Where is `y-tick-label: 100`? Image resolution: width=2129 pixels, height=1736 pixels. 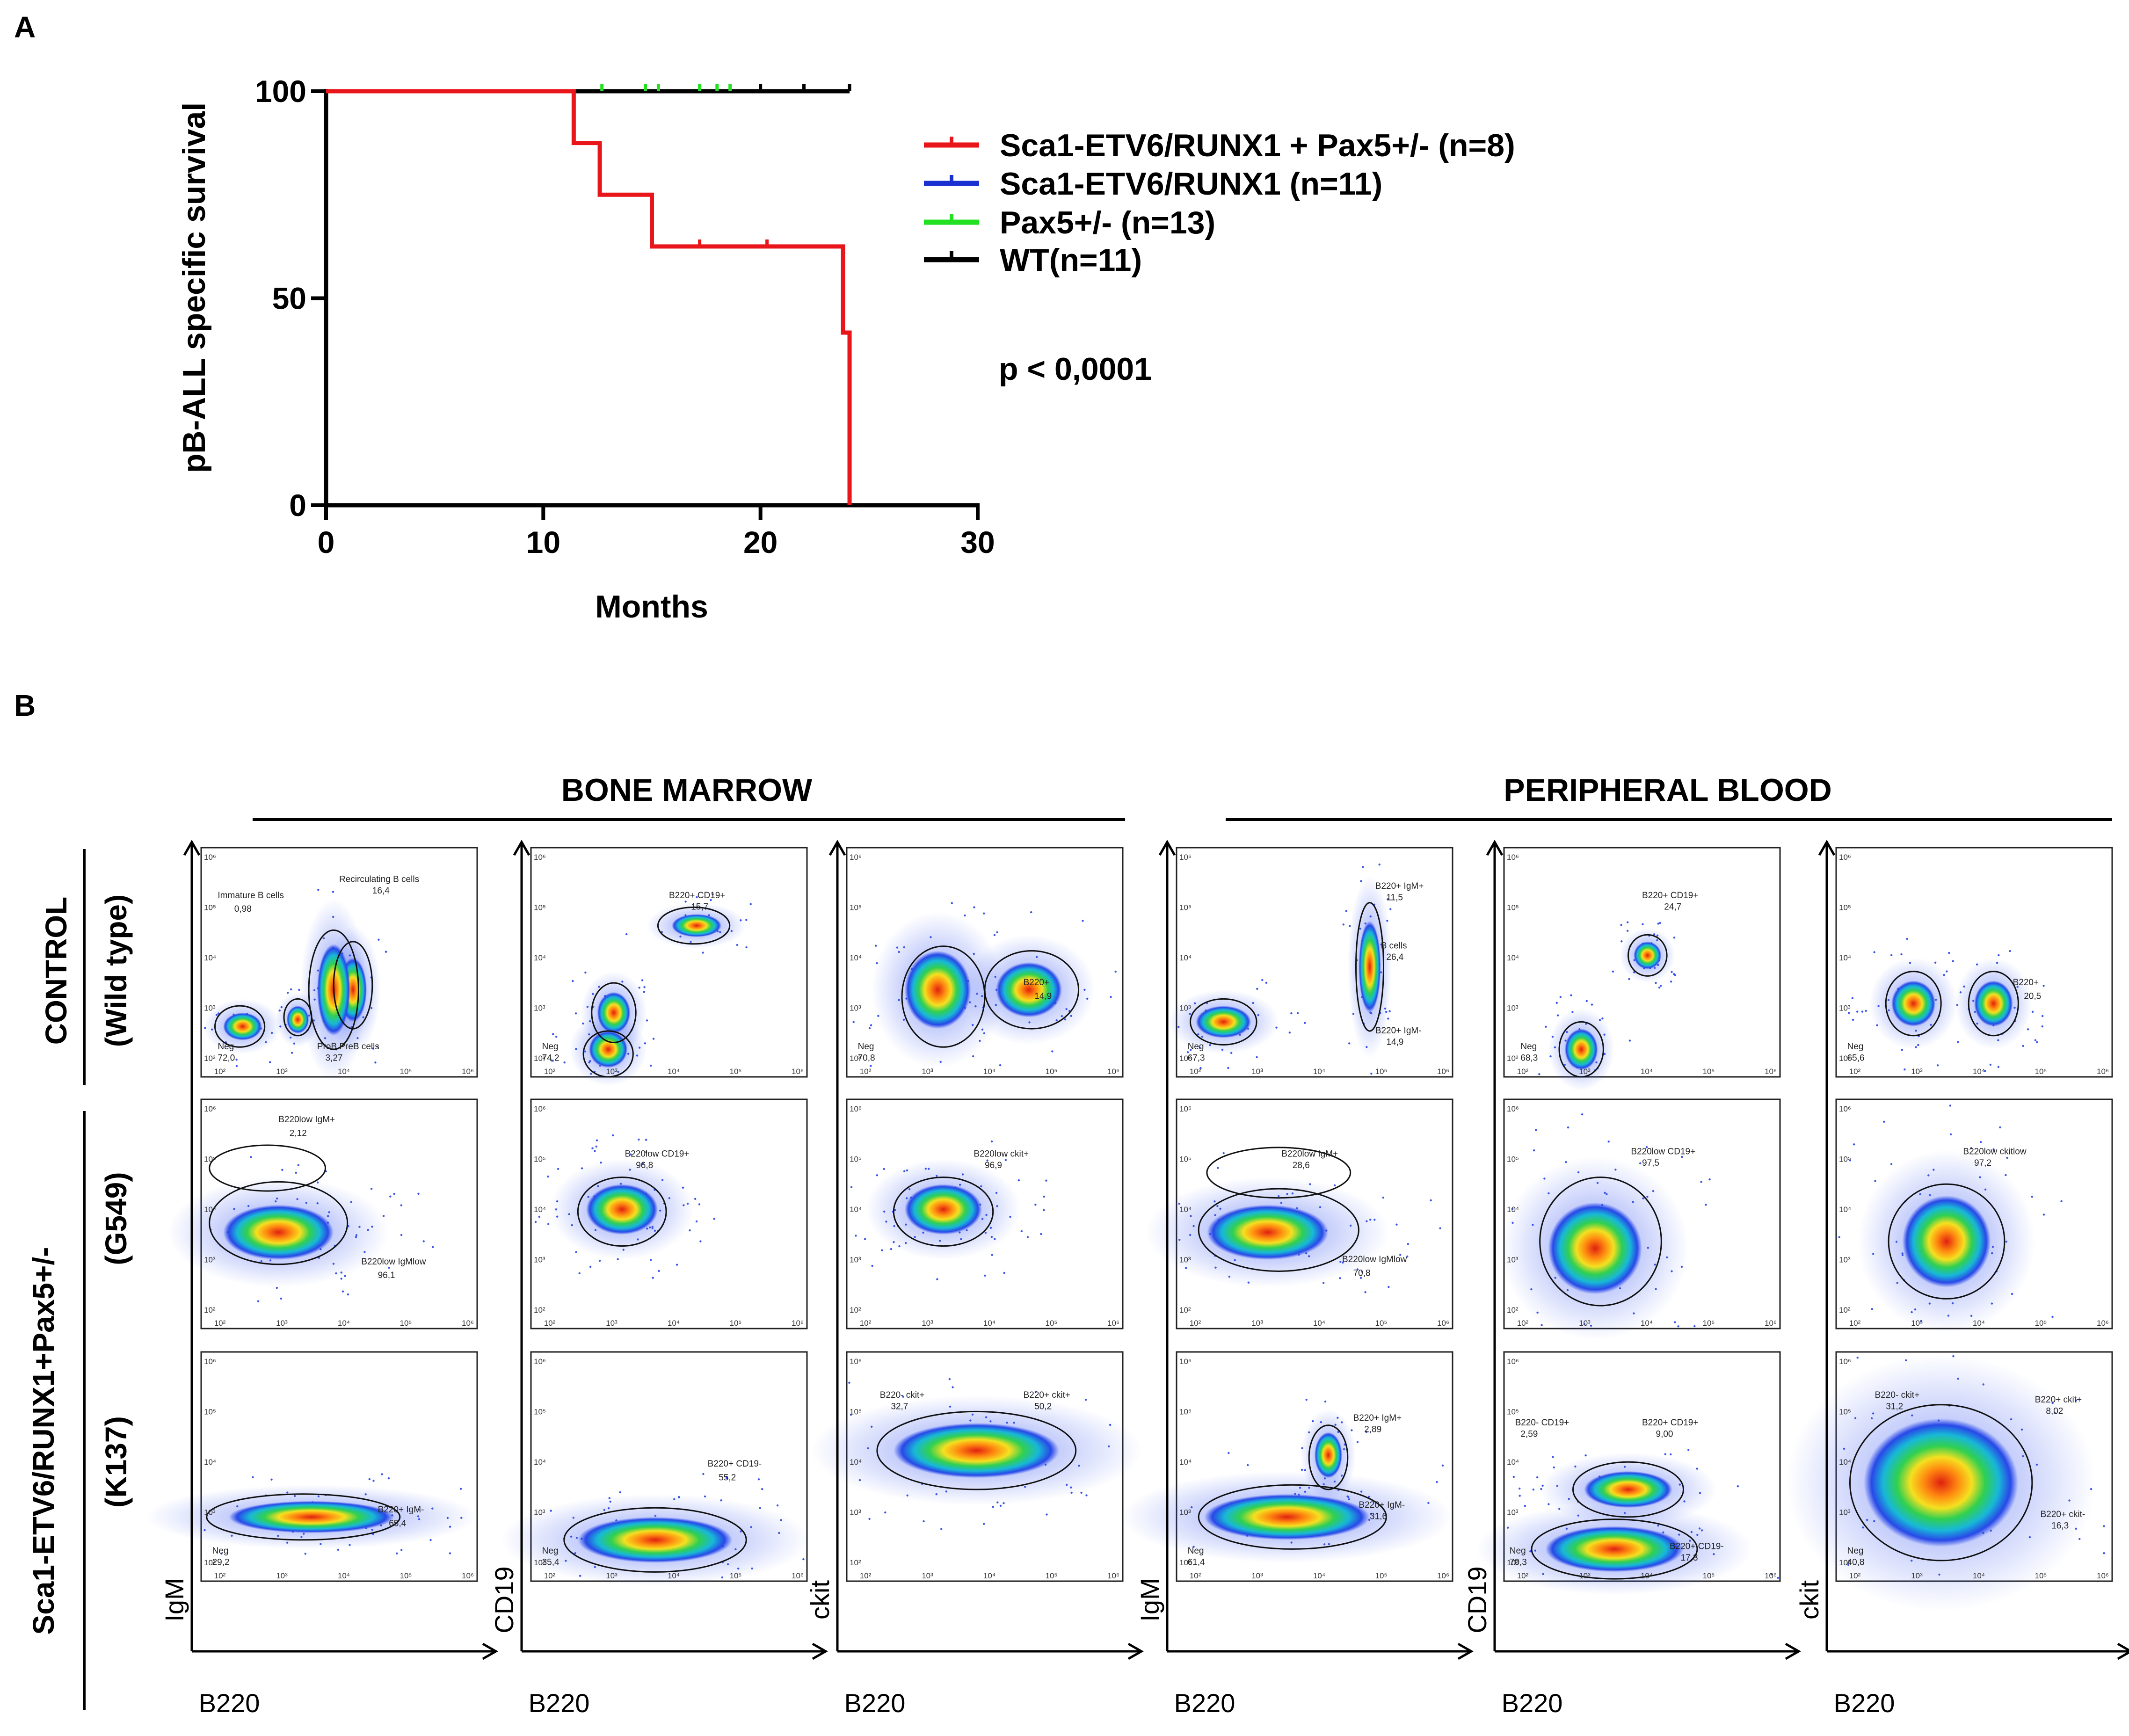
y-tick-label: 100 is located at coordinates (280, 92).